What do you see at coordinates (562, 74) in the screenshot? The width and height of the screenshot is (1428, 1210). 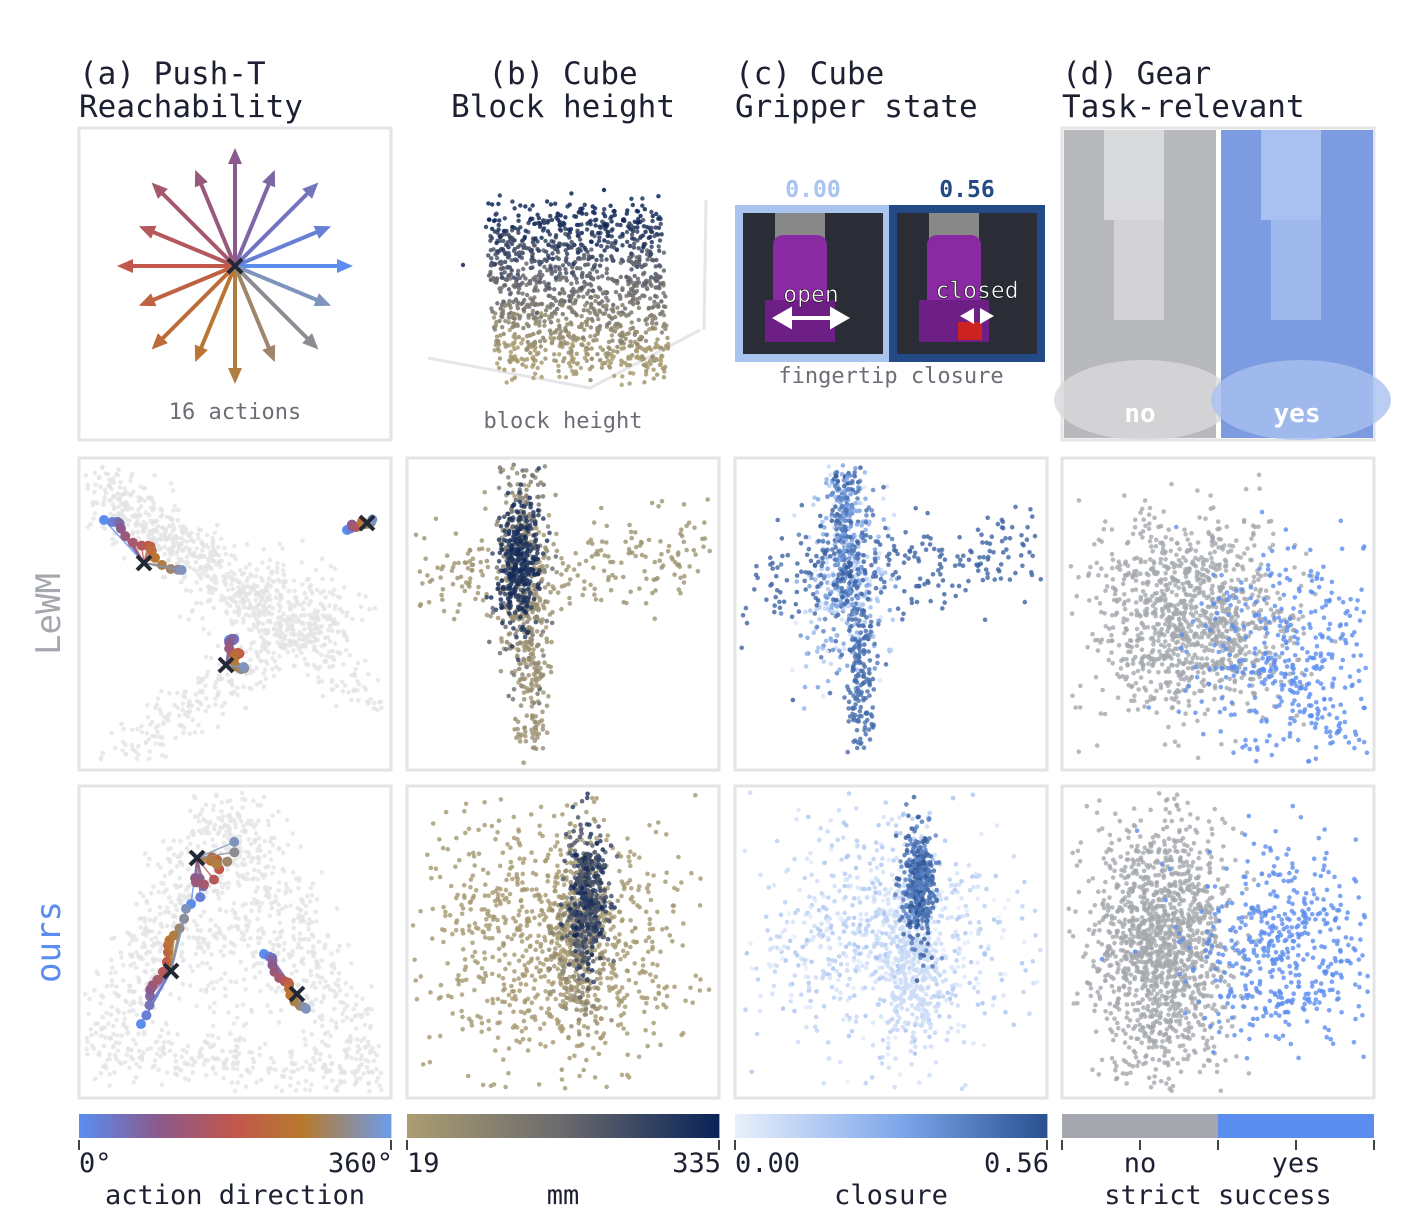 I see `column-title: (b) Cube` at bounding box center [562, 74].